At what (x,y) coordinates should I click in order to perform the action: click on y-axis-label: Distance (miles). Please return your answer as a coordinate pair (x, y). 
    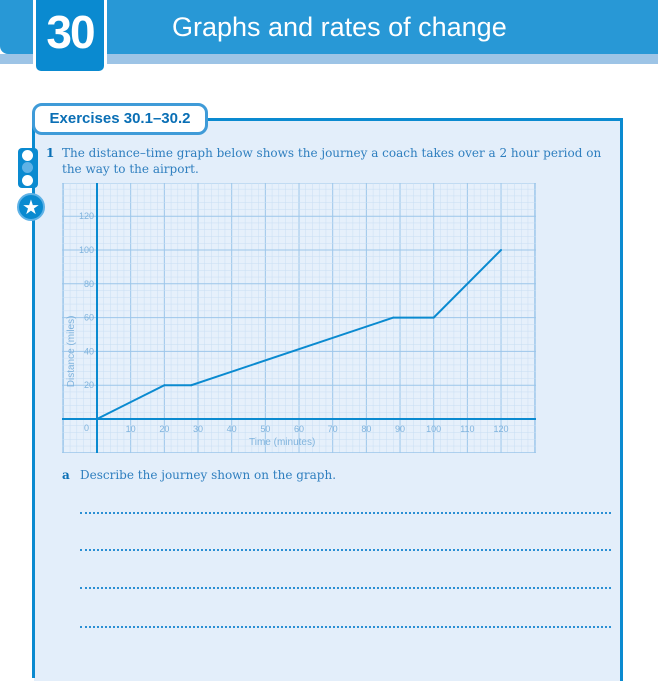
    Looking at the image, I should click on (71, 352).